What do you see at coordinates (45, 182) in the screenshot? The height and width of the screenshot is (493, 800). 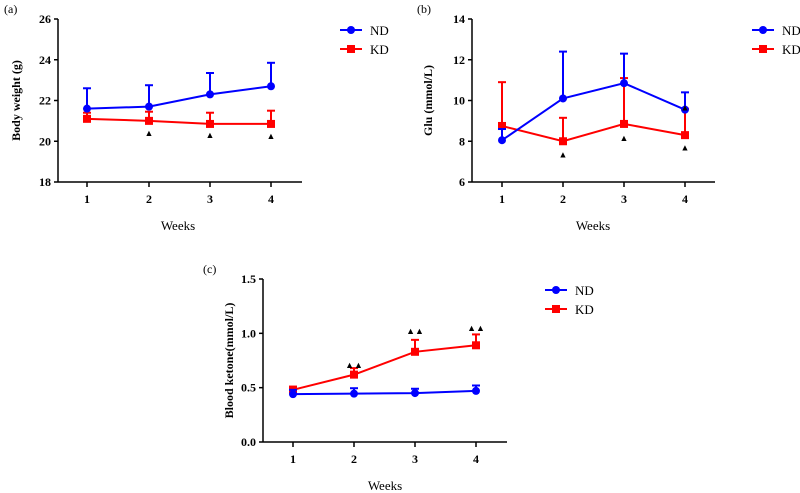 I see `y-tick-label: 18` at bounding box center [45, 182].